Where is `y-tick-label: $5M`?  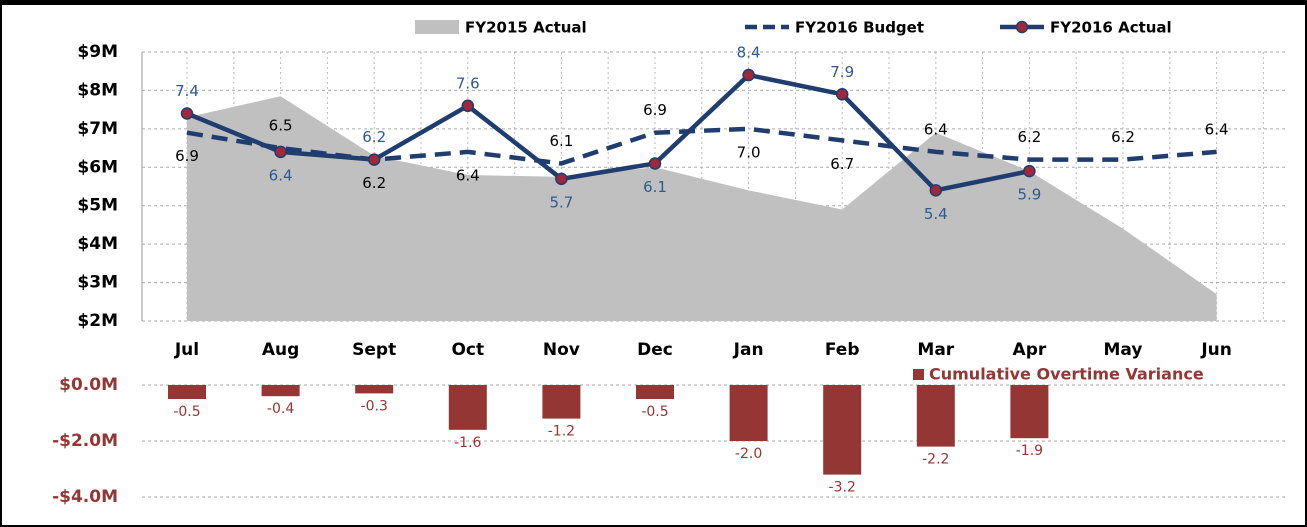
y-tick-label: $5M is located at coordinates (97, 206).